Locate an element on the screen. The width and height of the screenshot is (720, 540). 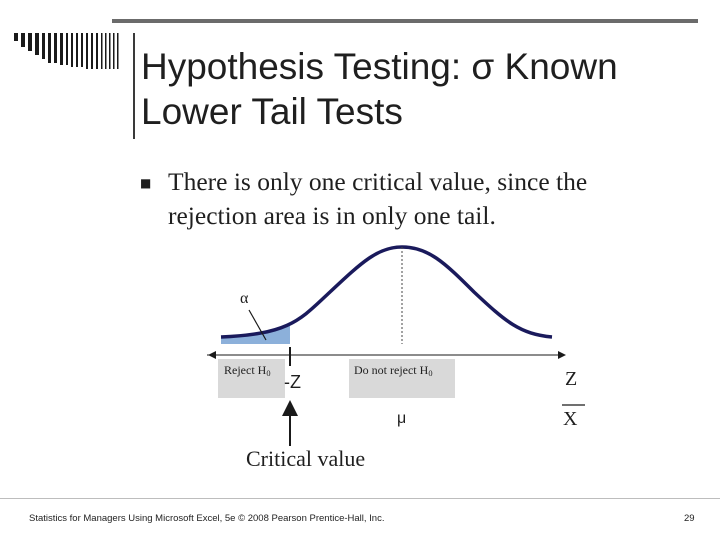
reject-label-sub: 0 is located at coordinates (268, 374).